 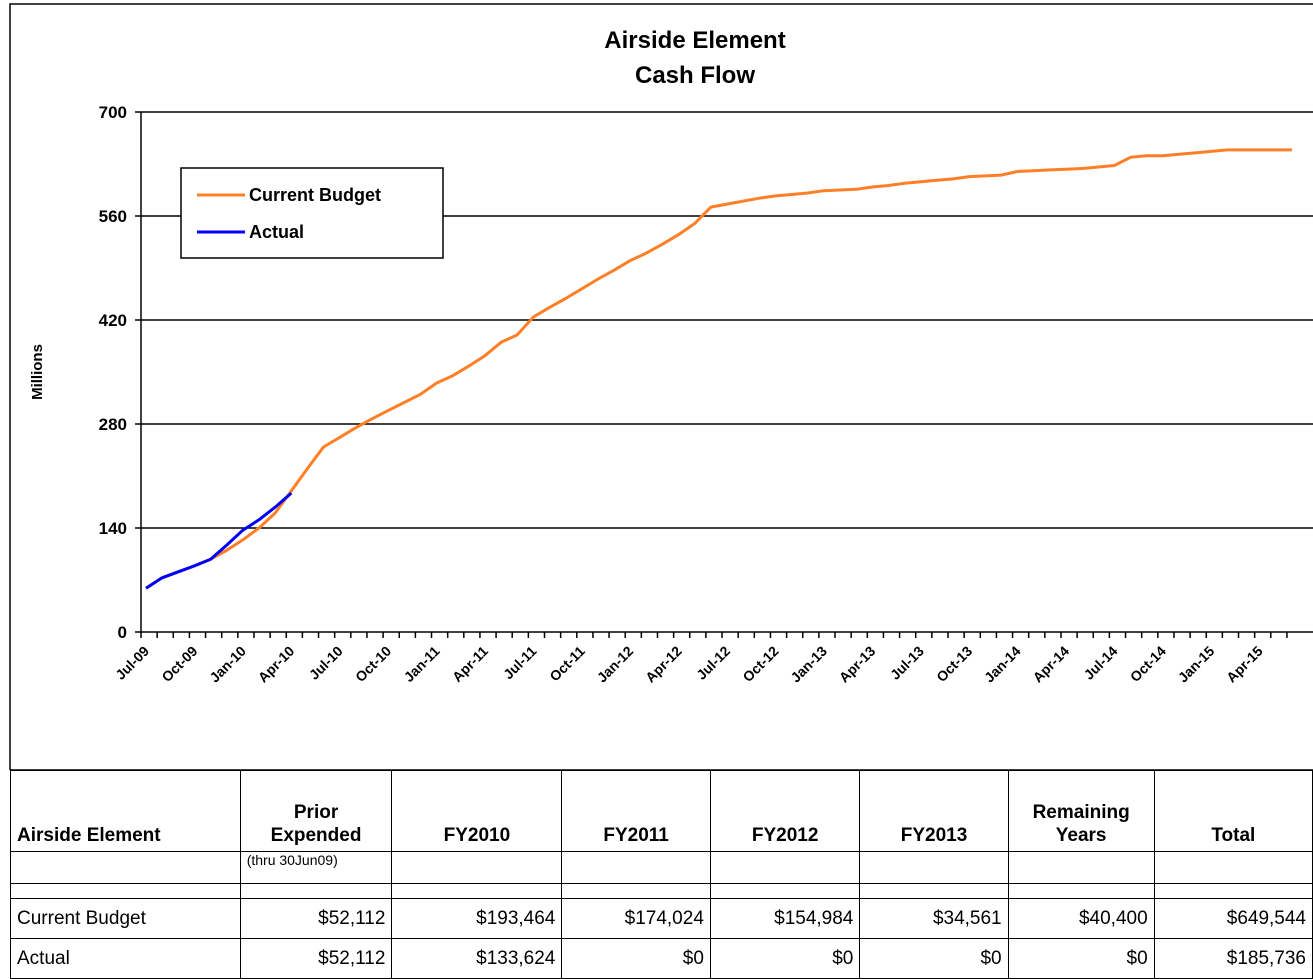 What do you see at coordinates (37, 372) in the screenshot?
I see `y-axis-label: Millions` at bounding box center [37, 372].